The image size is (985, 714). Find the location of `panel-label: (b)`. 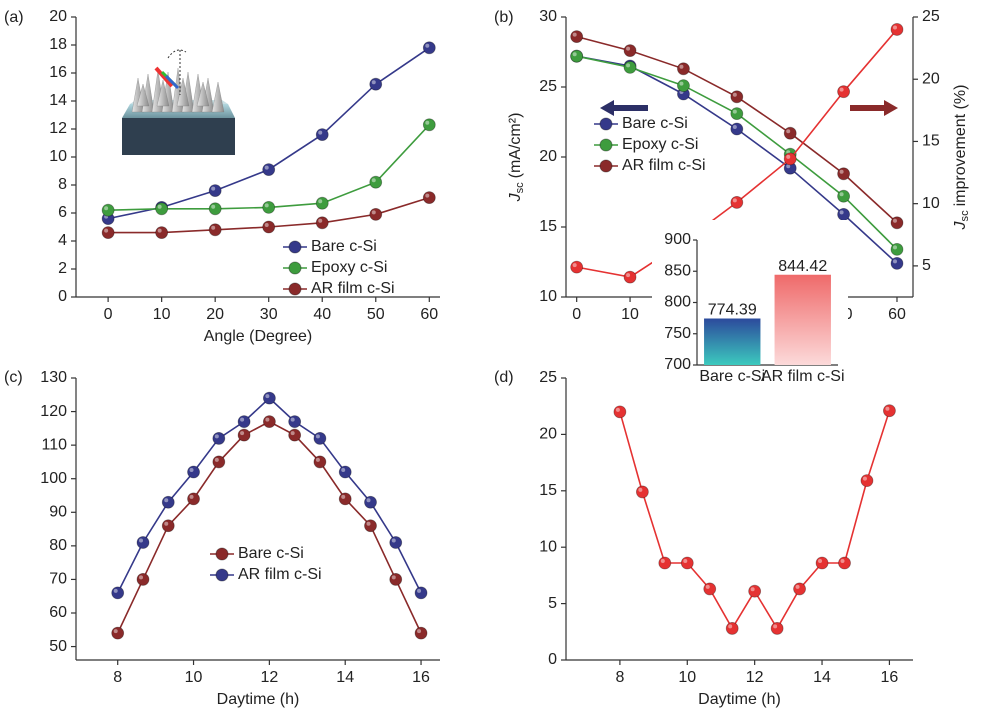

panel-label: (b) is located at coordinates (504, 17).